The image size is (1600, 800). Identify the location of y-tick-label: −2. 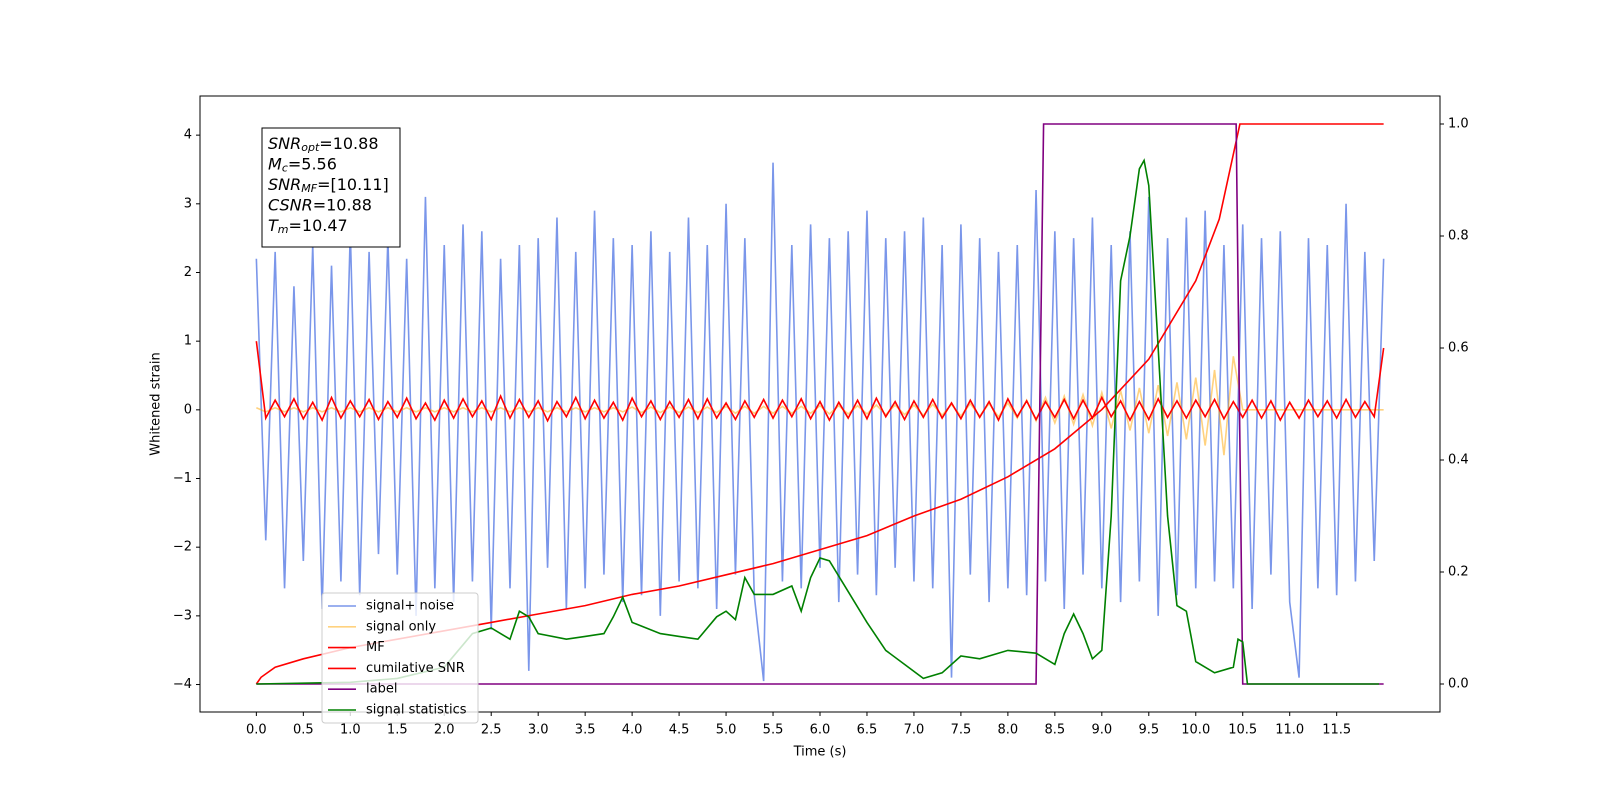
(182, 547).